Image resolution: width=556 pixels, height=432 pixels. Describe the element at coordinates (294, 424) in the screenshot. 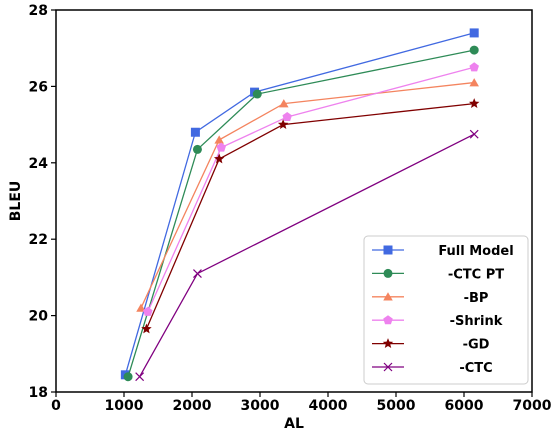

I see `x-axis-label: AL` at that location.